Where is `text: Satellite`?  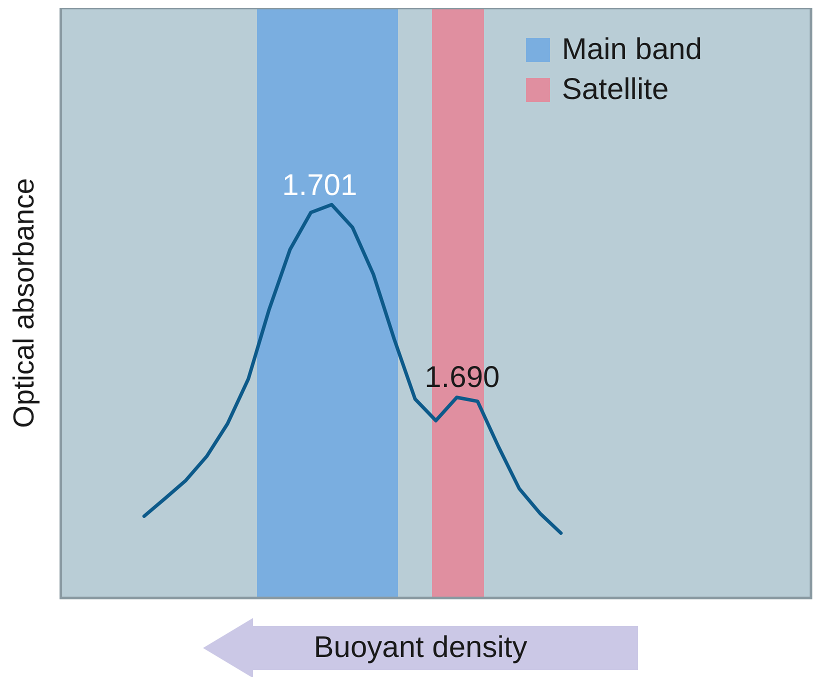 text: Satellite is located at coordinates (615, 90).